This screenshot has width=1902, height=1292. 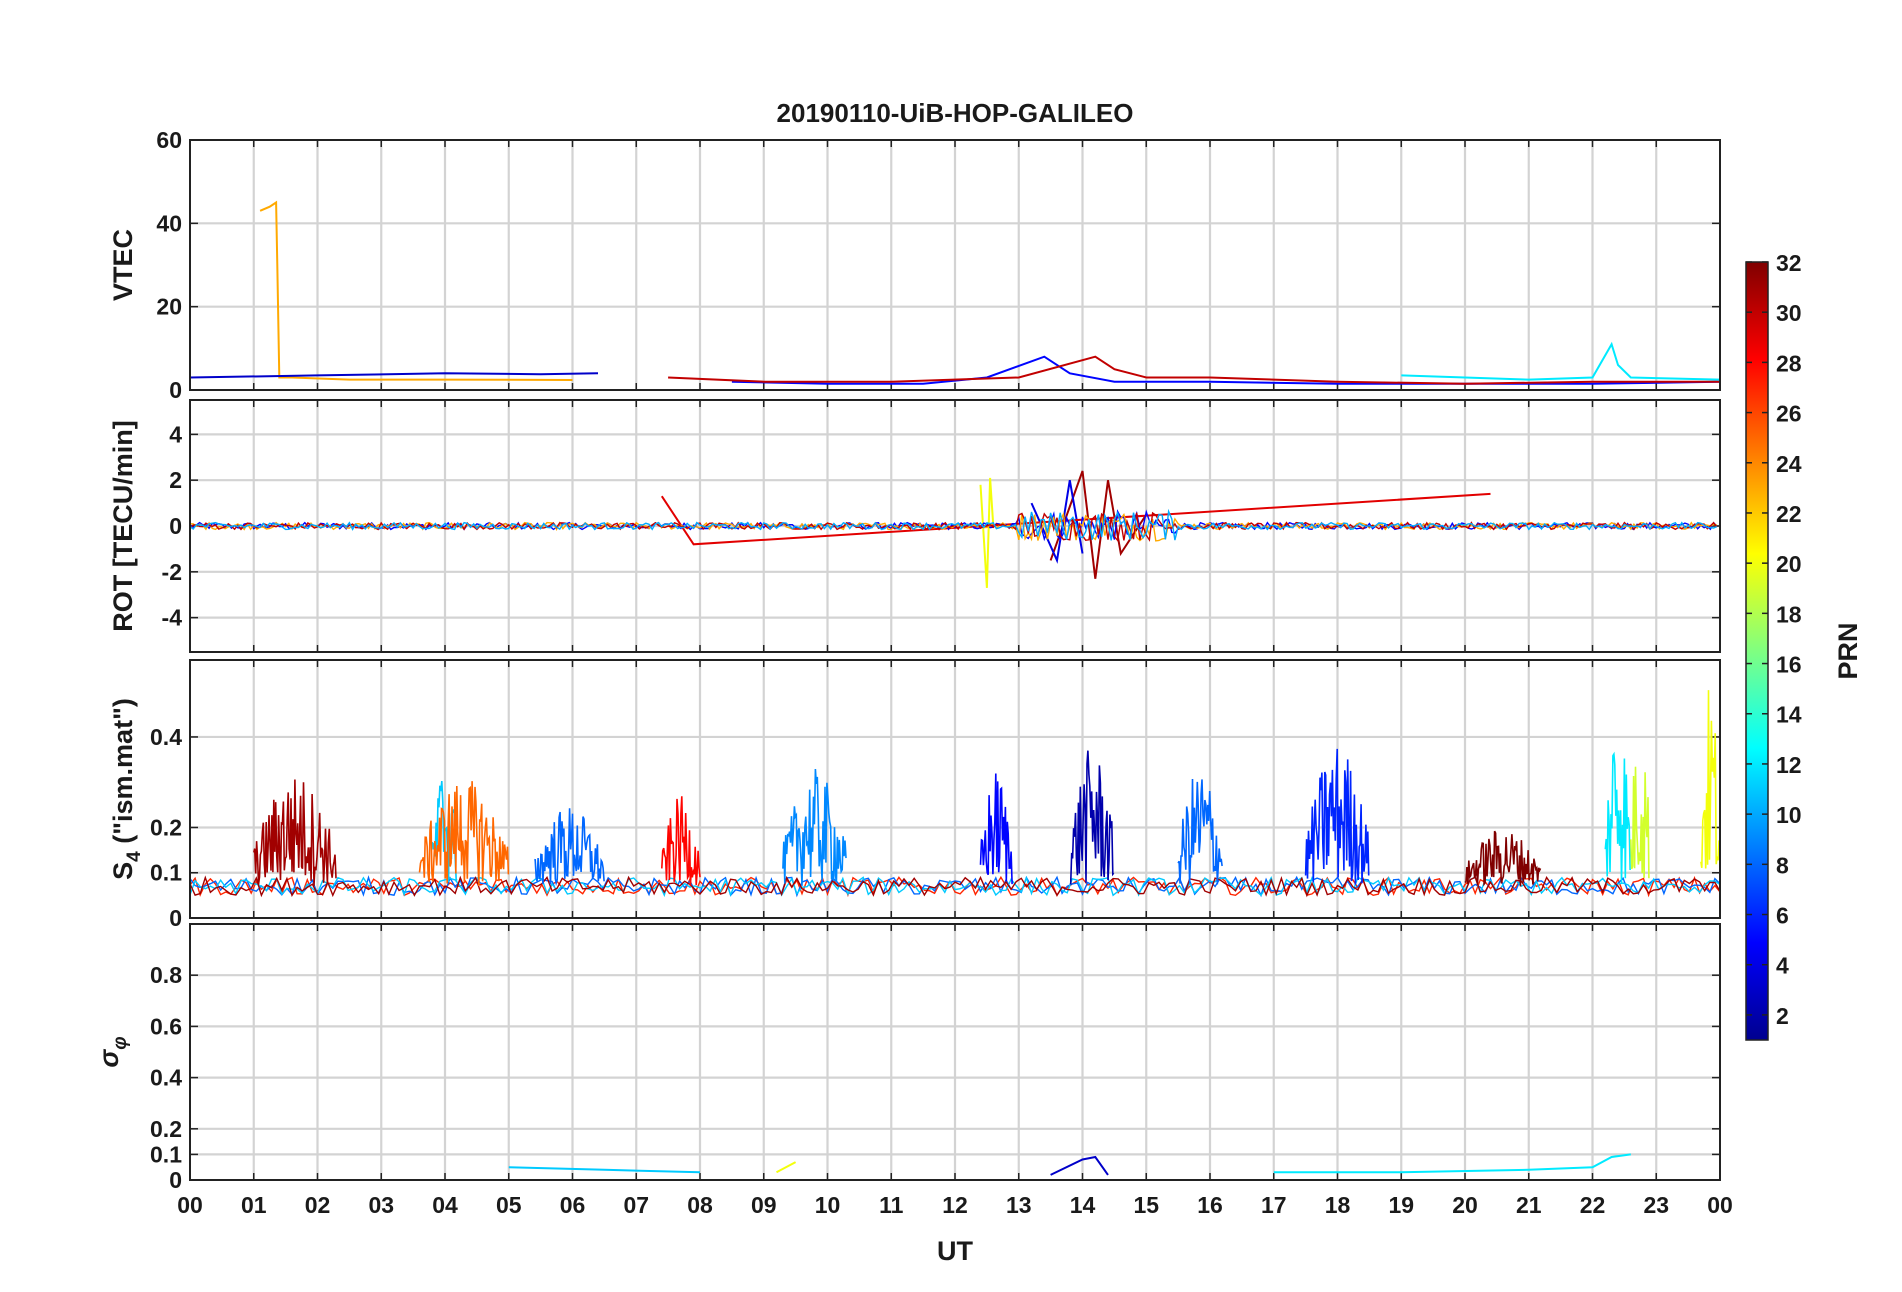 I want to click on x-tick-label: 02, so click(x=318, y=1205).